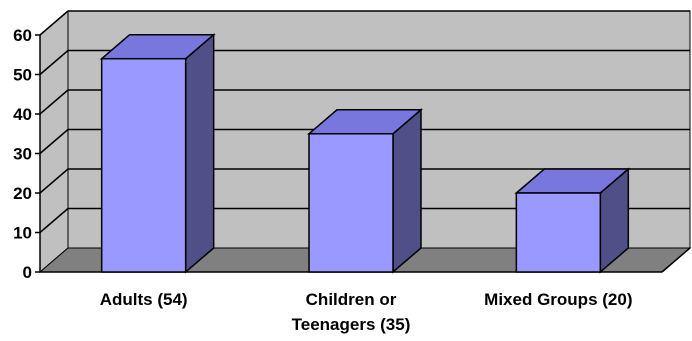  Describe the element at coordinates (351, 324) in the screenshot. I see `category-label-line: Teenagers (35)` at that location.